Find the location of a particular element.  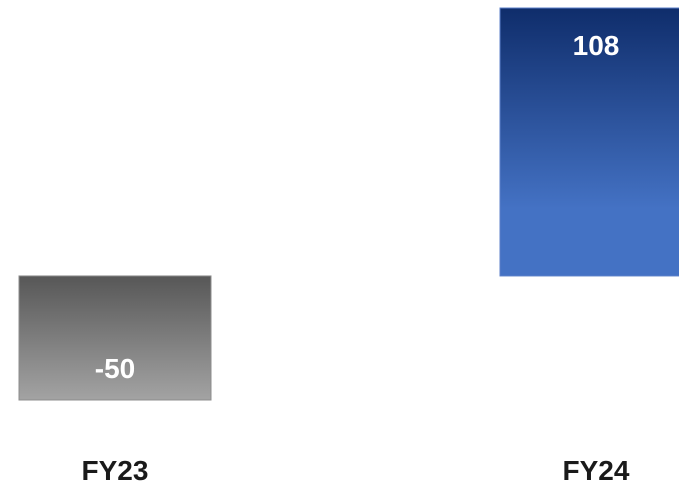

data-label-fy24: 108 is located at coordinates (596, 45).